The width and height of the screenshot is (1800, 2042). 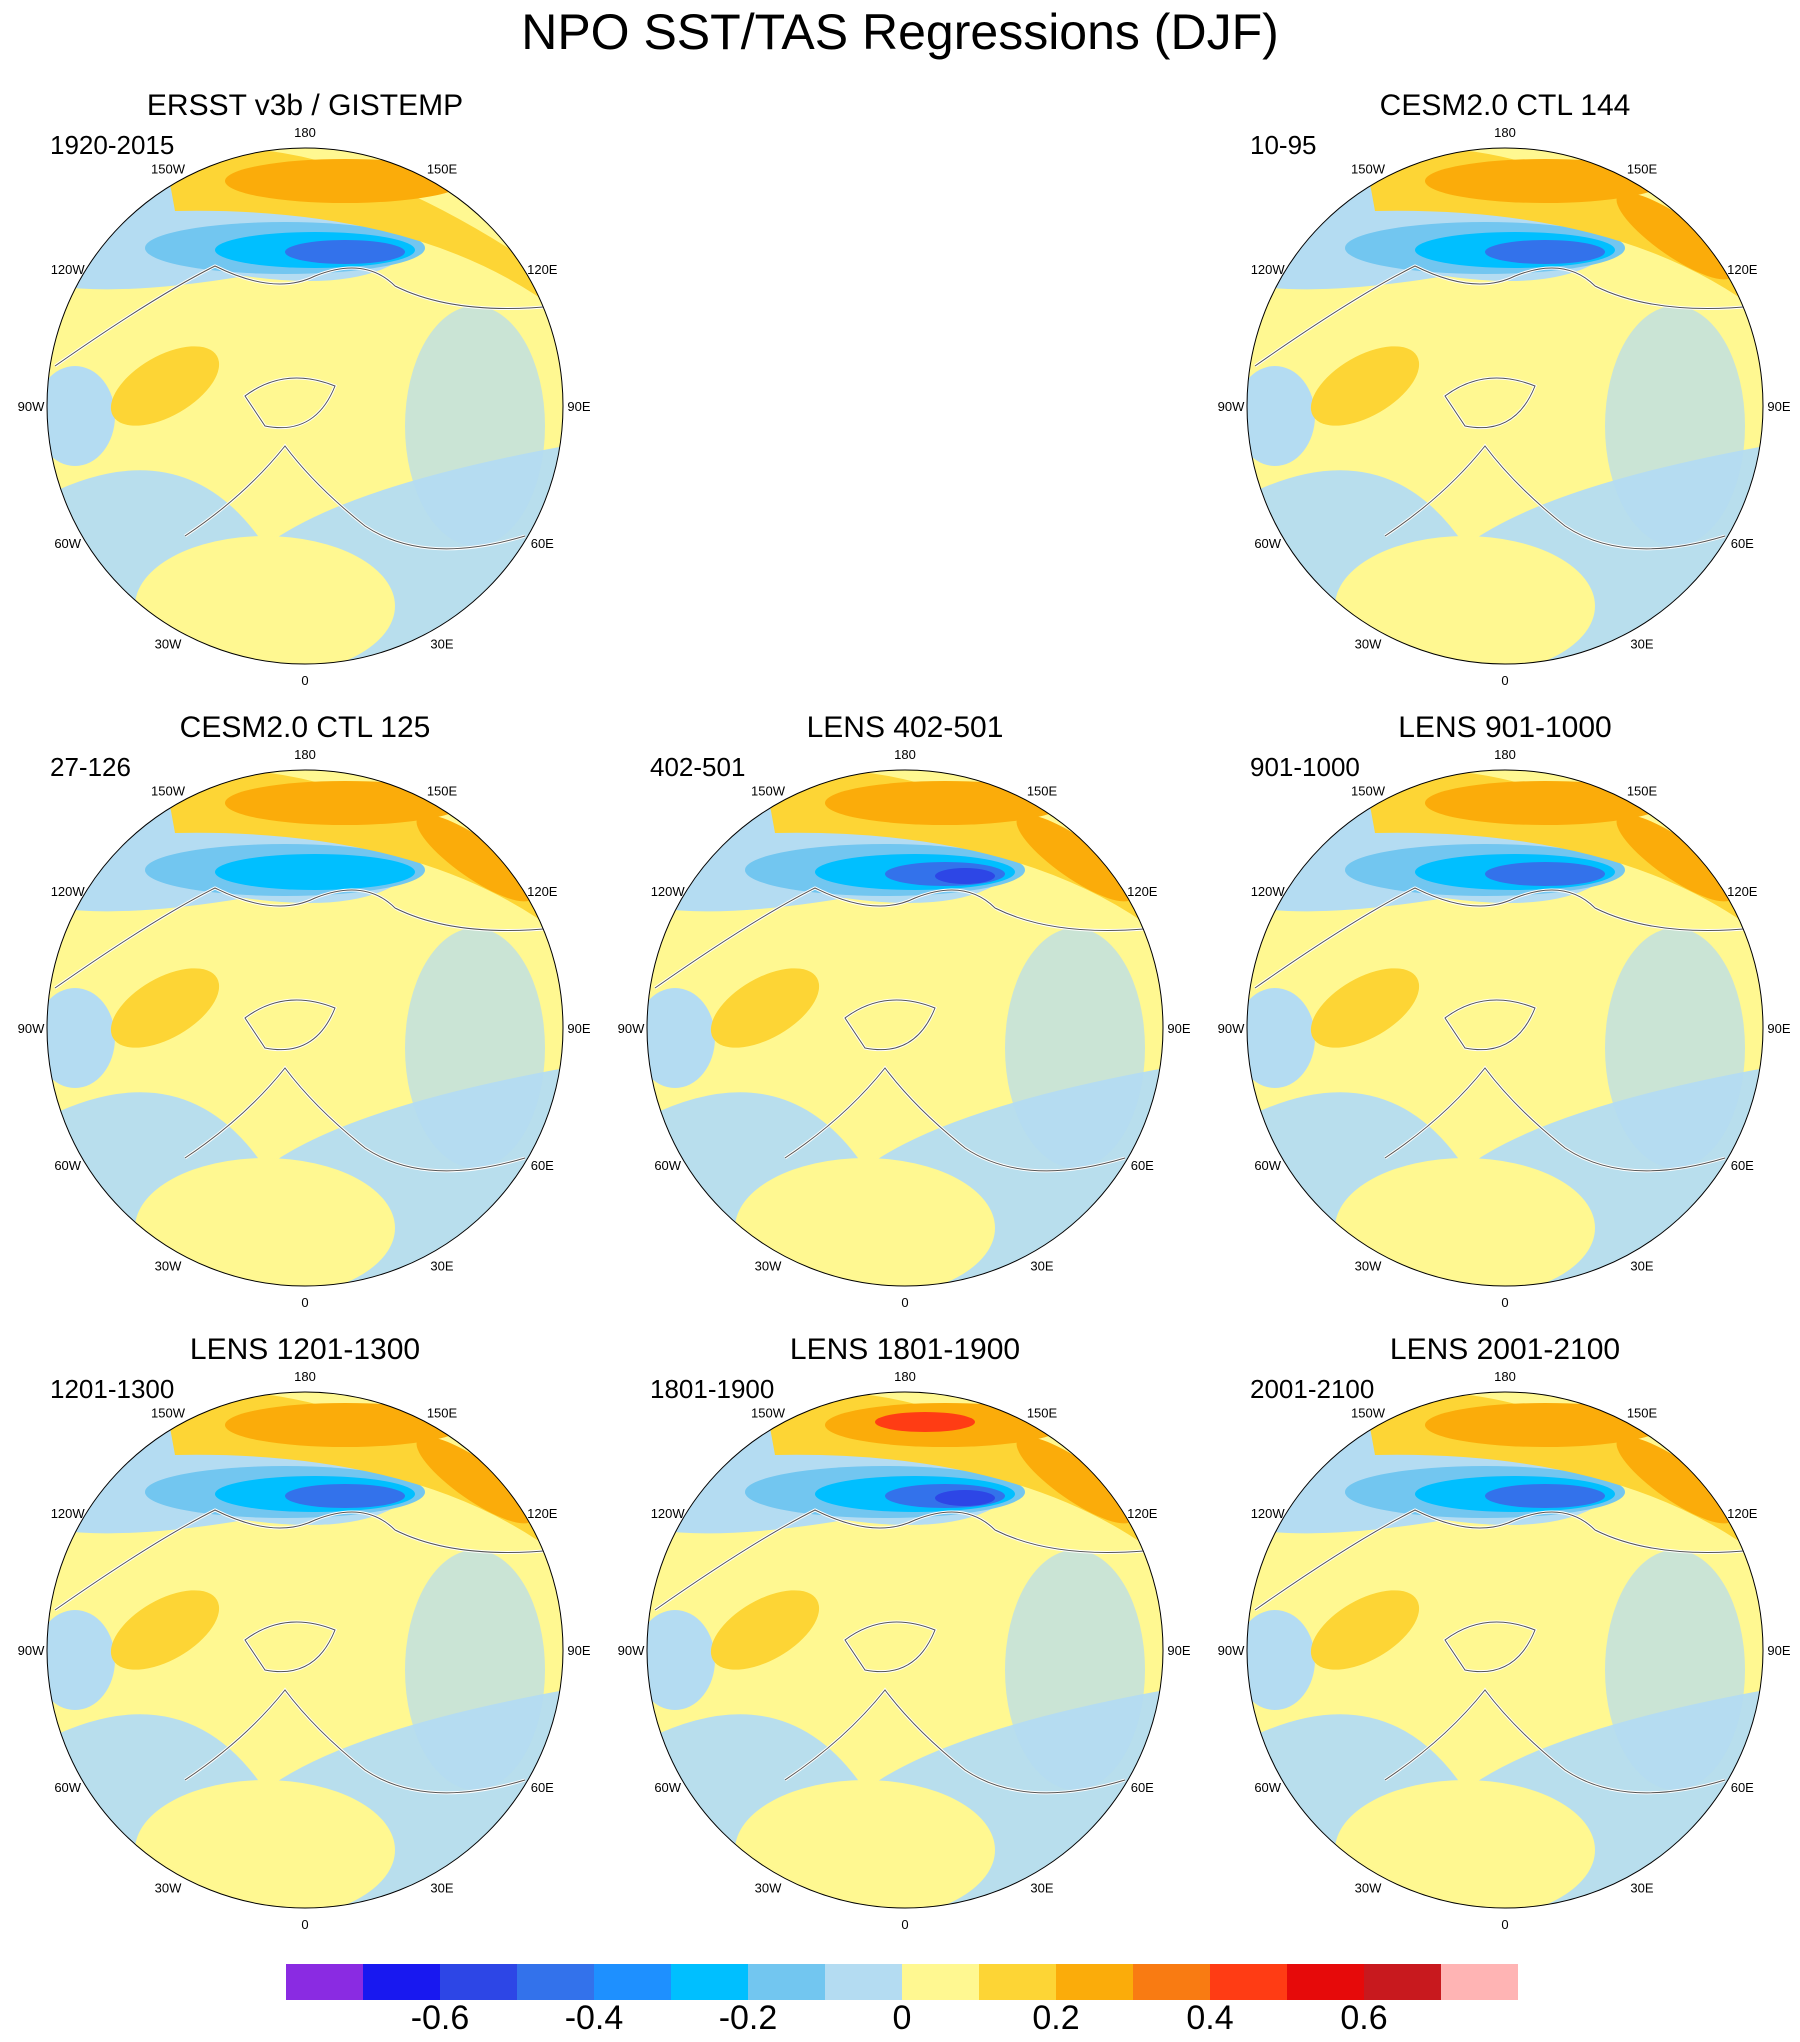 What do you see at coordinates (594, 2018) in the screenshot?
I see `colorbar-tick-label: -0.4` at bounding box center [594, 2018].